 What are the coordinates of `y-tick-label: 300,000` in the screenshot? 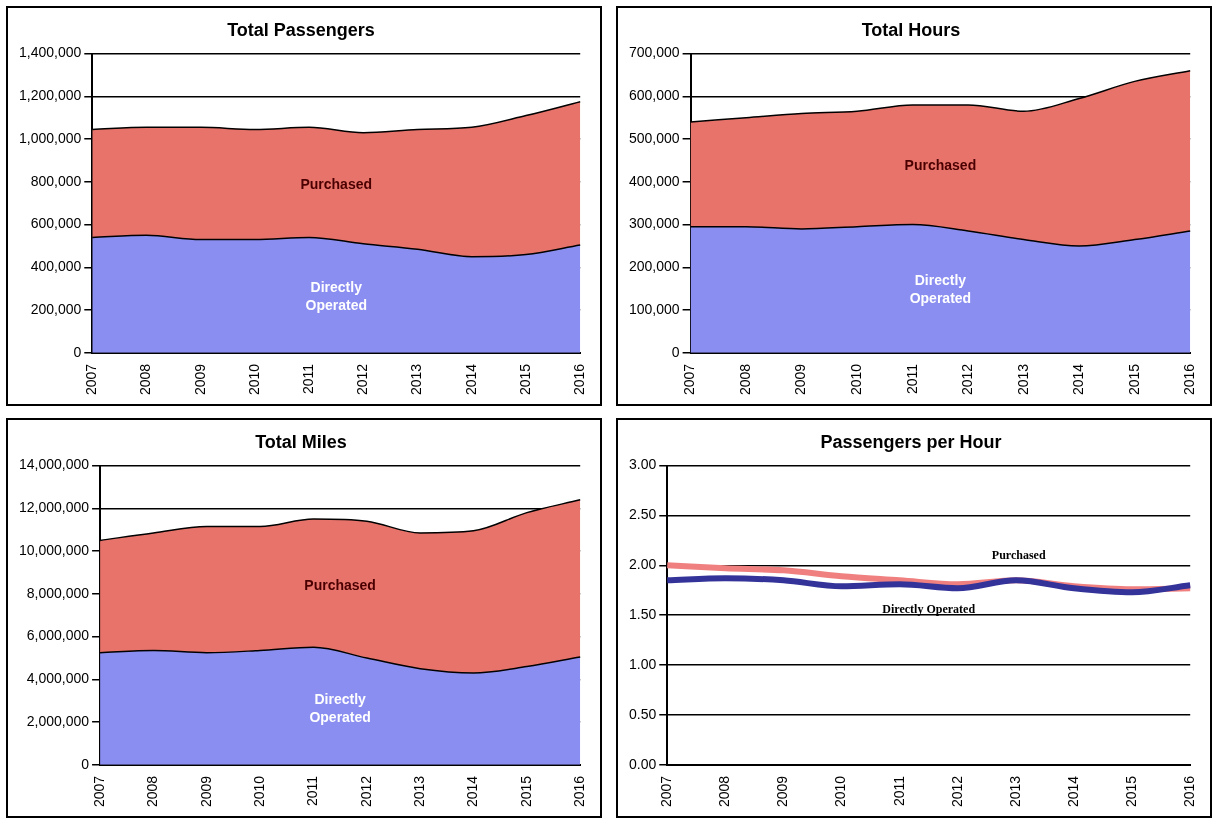 It's located at (654, 223).